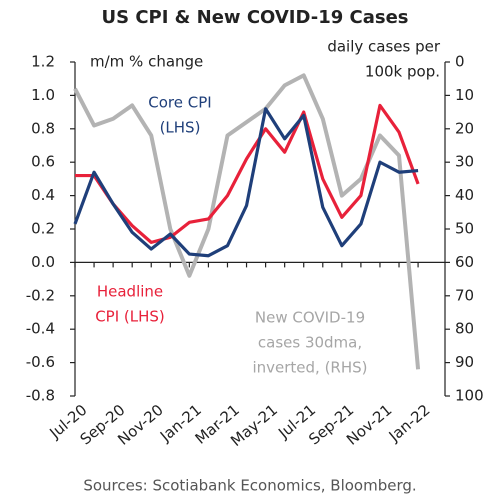 The height and width of the screenshot is (499, 501). I want to click on annotation: inverted, (RHS), so click(309, 368).